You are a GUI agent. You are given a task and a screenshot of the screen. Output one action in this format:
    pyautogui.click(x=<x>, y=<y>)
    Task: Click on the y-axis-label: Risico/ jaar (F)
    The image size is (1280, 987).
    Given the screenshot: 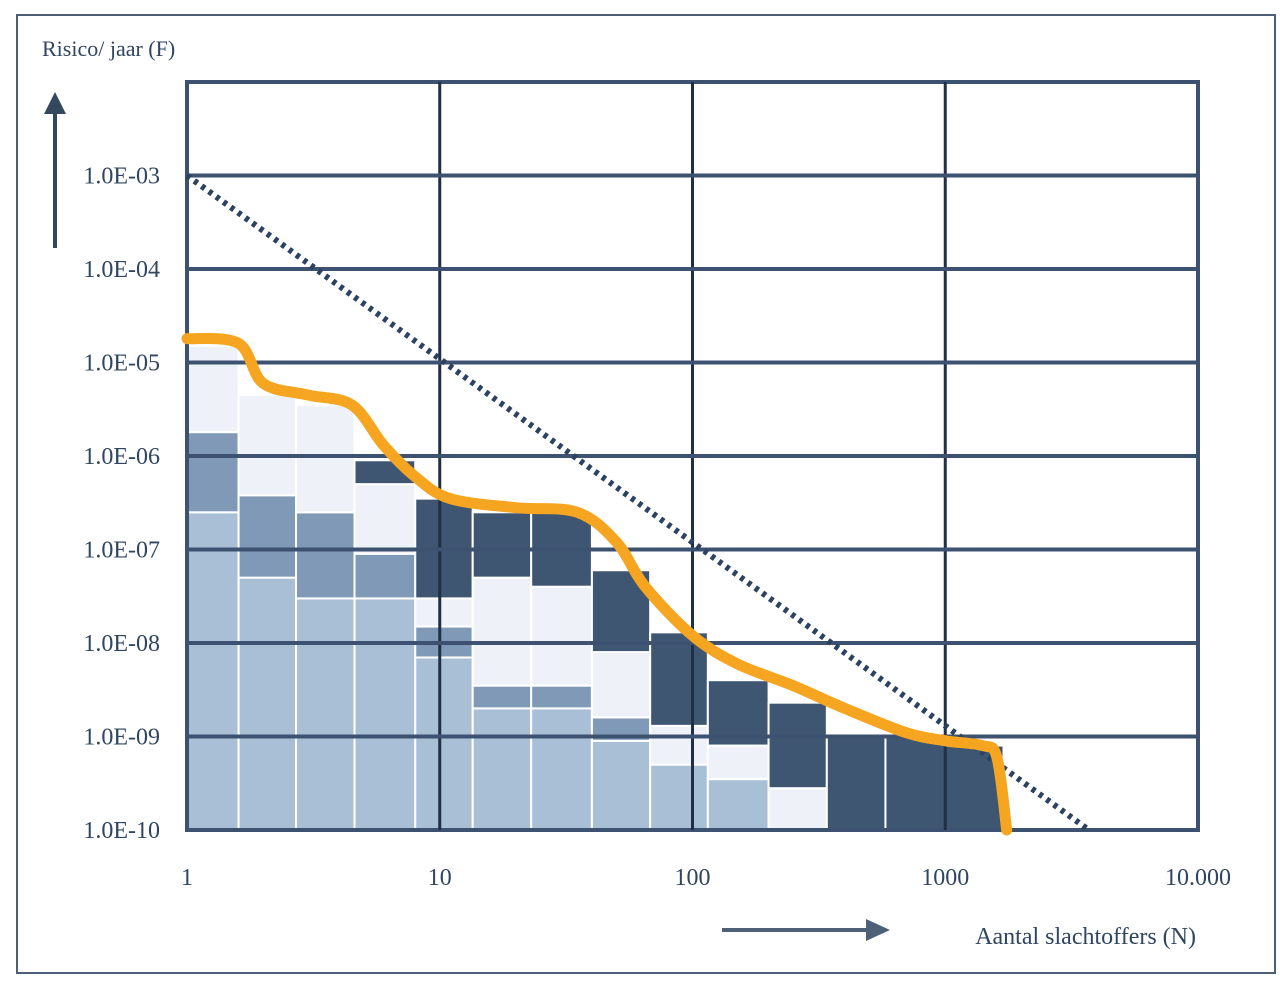 What is the action you would take?
    pyautogui.click(x=108, y=48)
    